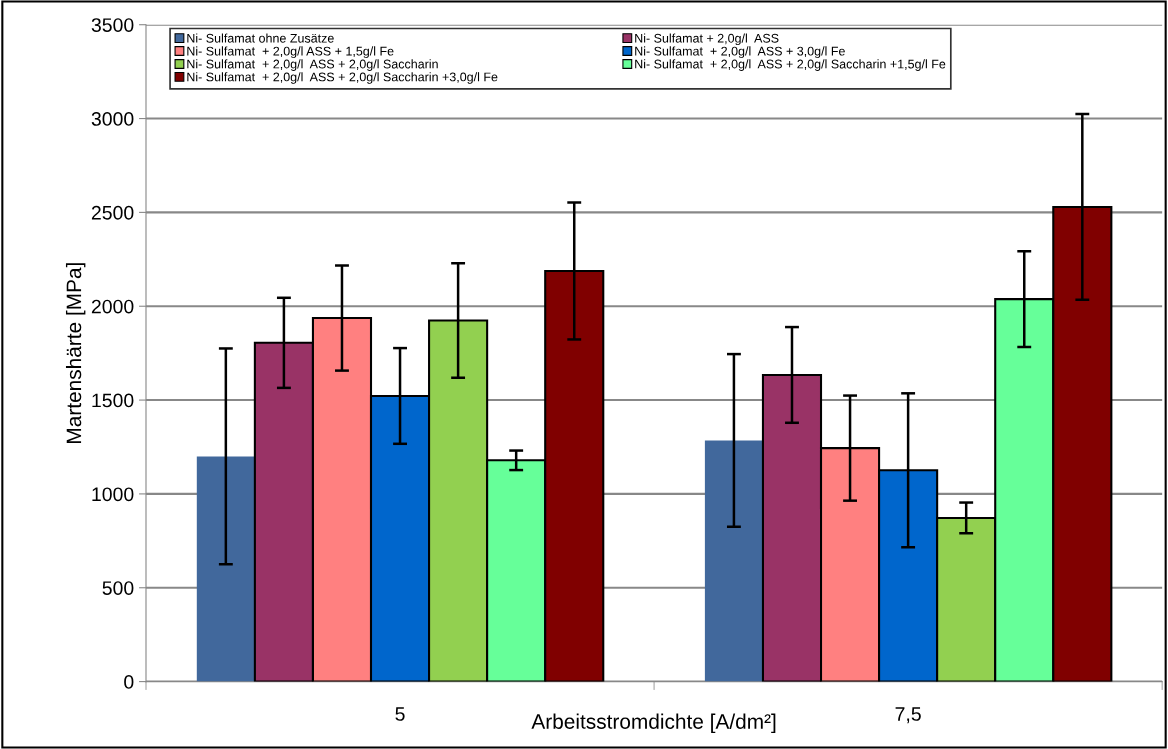 The width and height of the screenshot is (1168, 749). Describe the element at coordinates (653, 723) in the screenshot. I see `x-axis-title: Arbeitsstromdichte [A/dm²]` at that location.